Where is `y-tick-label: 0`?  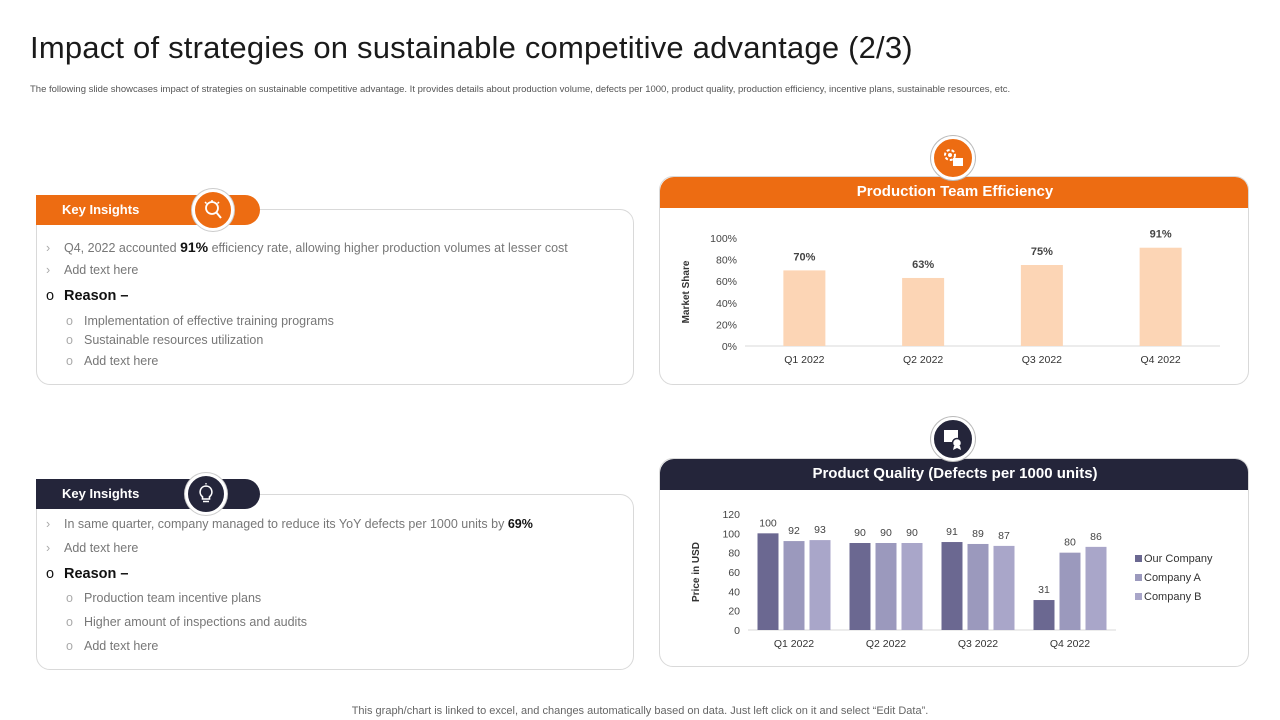 y-tick-label: 0 is located at coordinates (737, 631).